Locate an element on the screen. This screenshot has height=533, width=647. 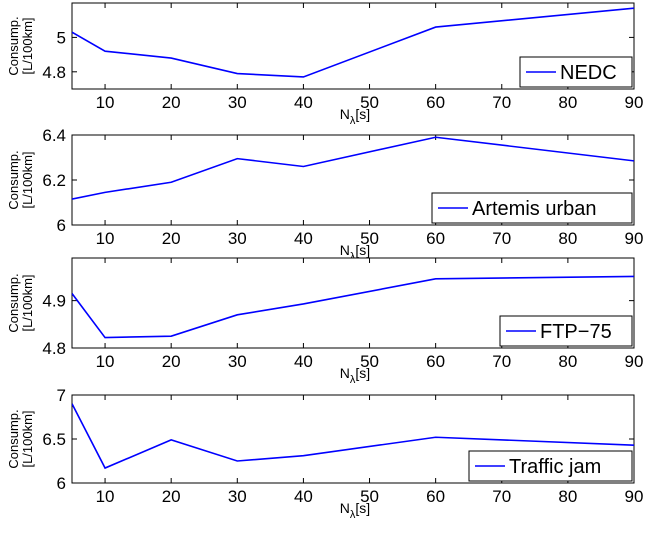
legend-label: NEDC is located at coordinates (588, 73).